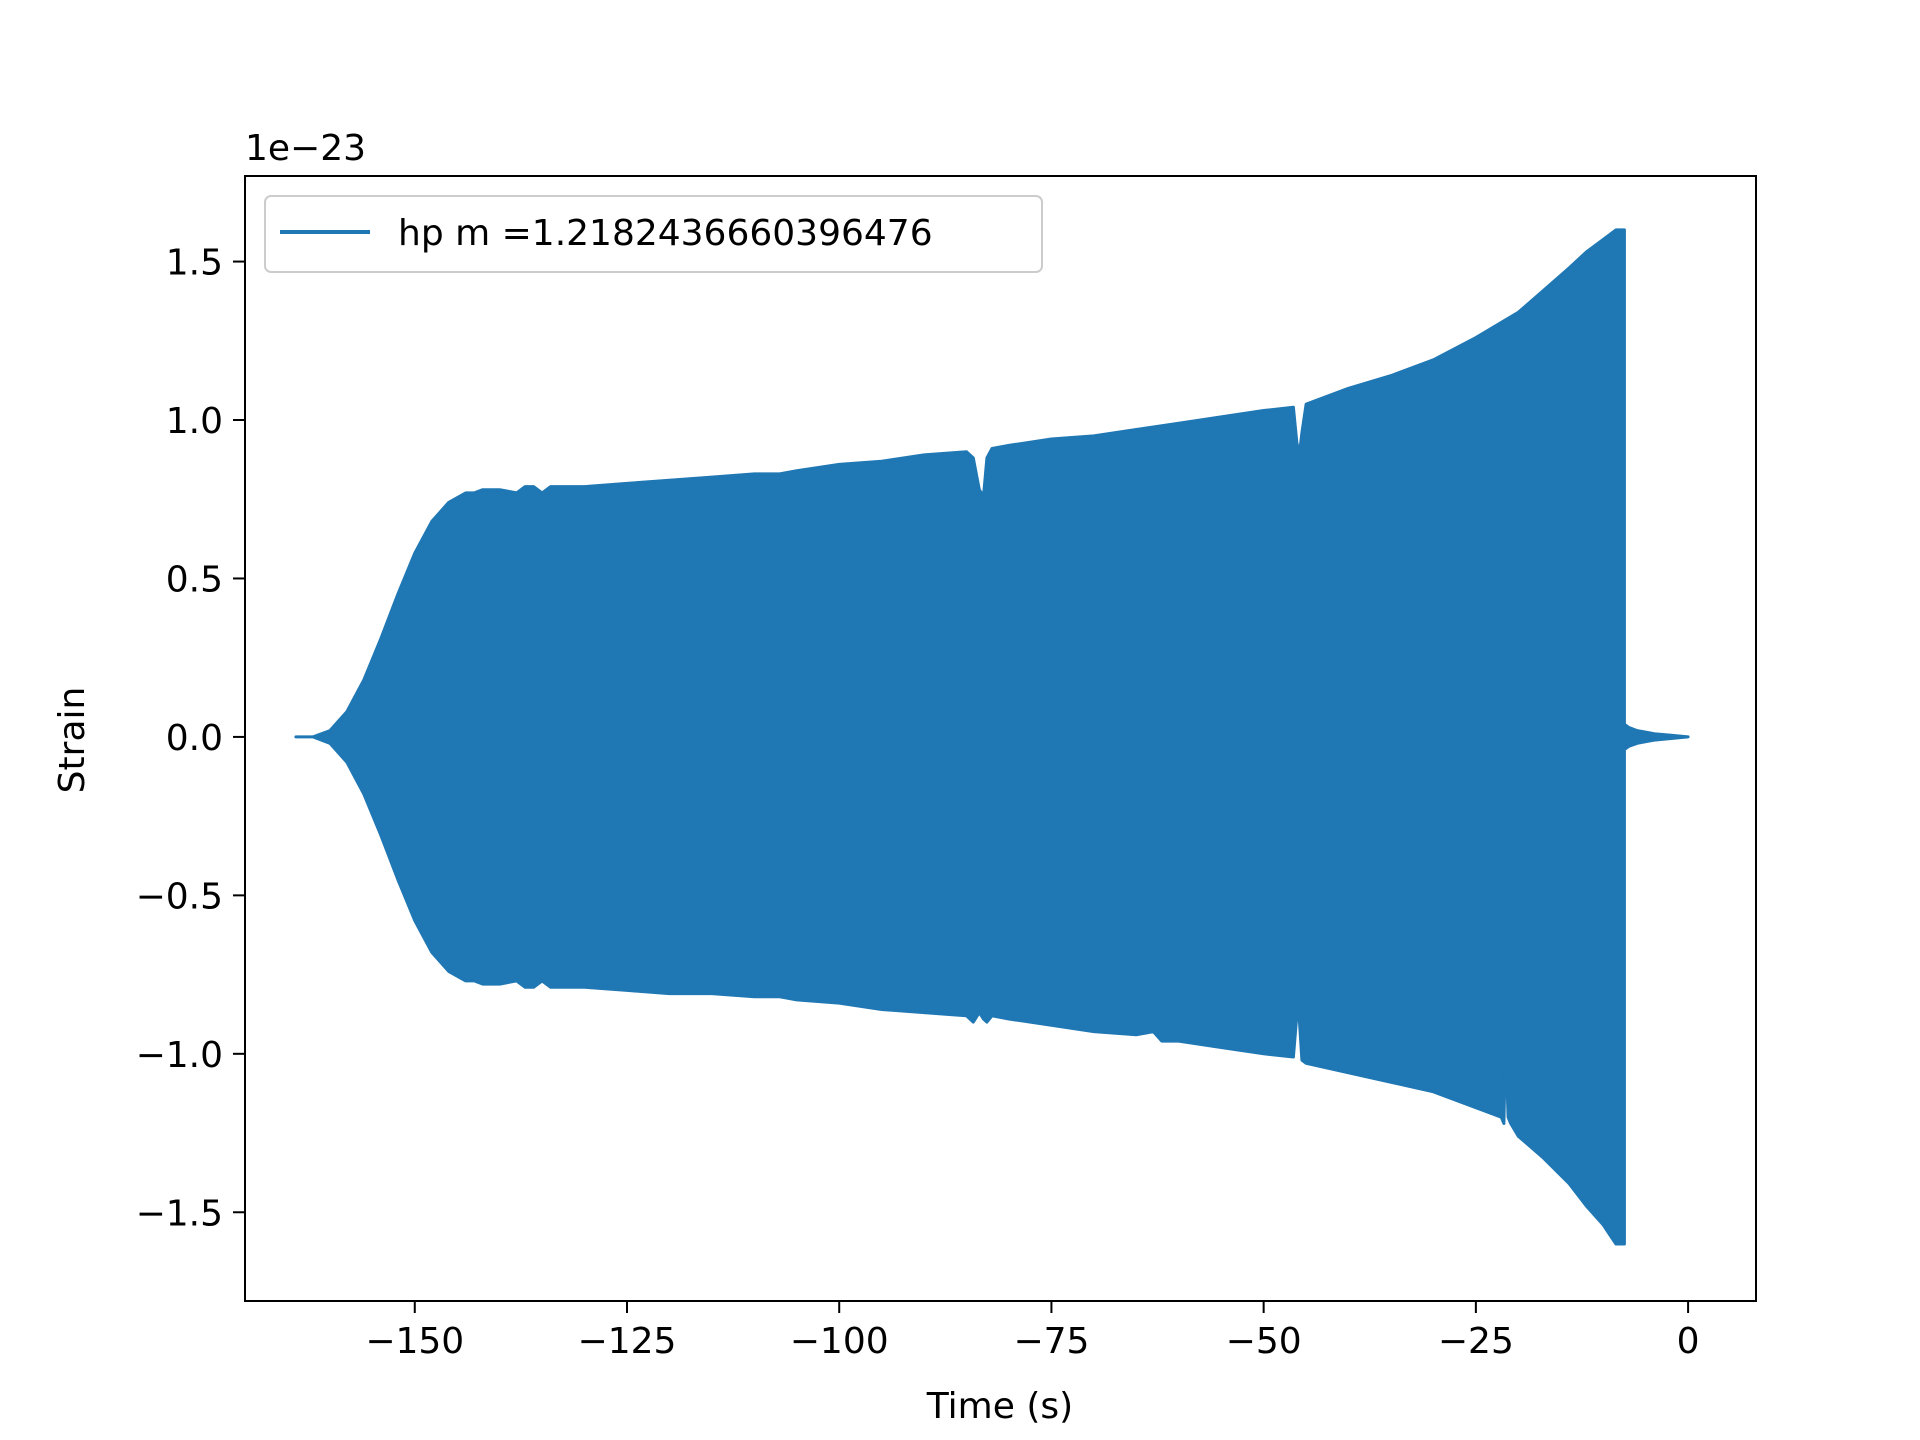 The height and width of the screenshot is (1440, 1920). I want to click on y-tick-label: 1.5, so click(194, 263).